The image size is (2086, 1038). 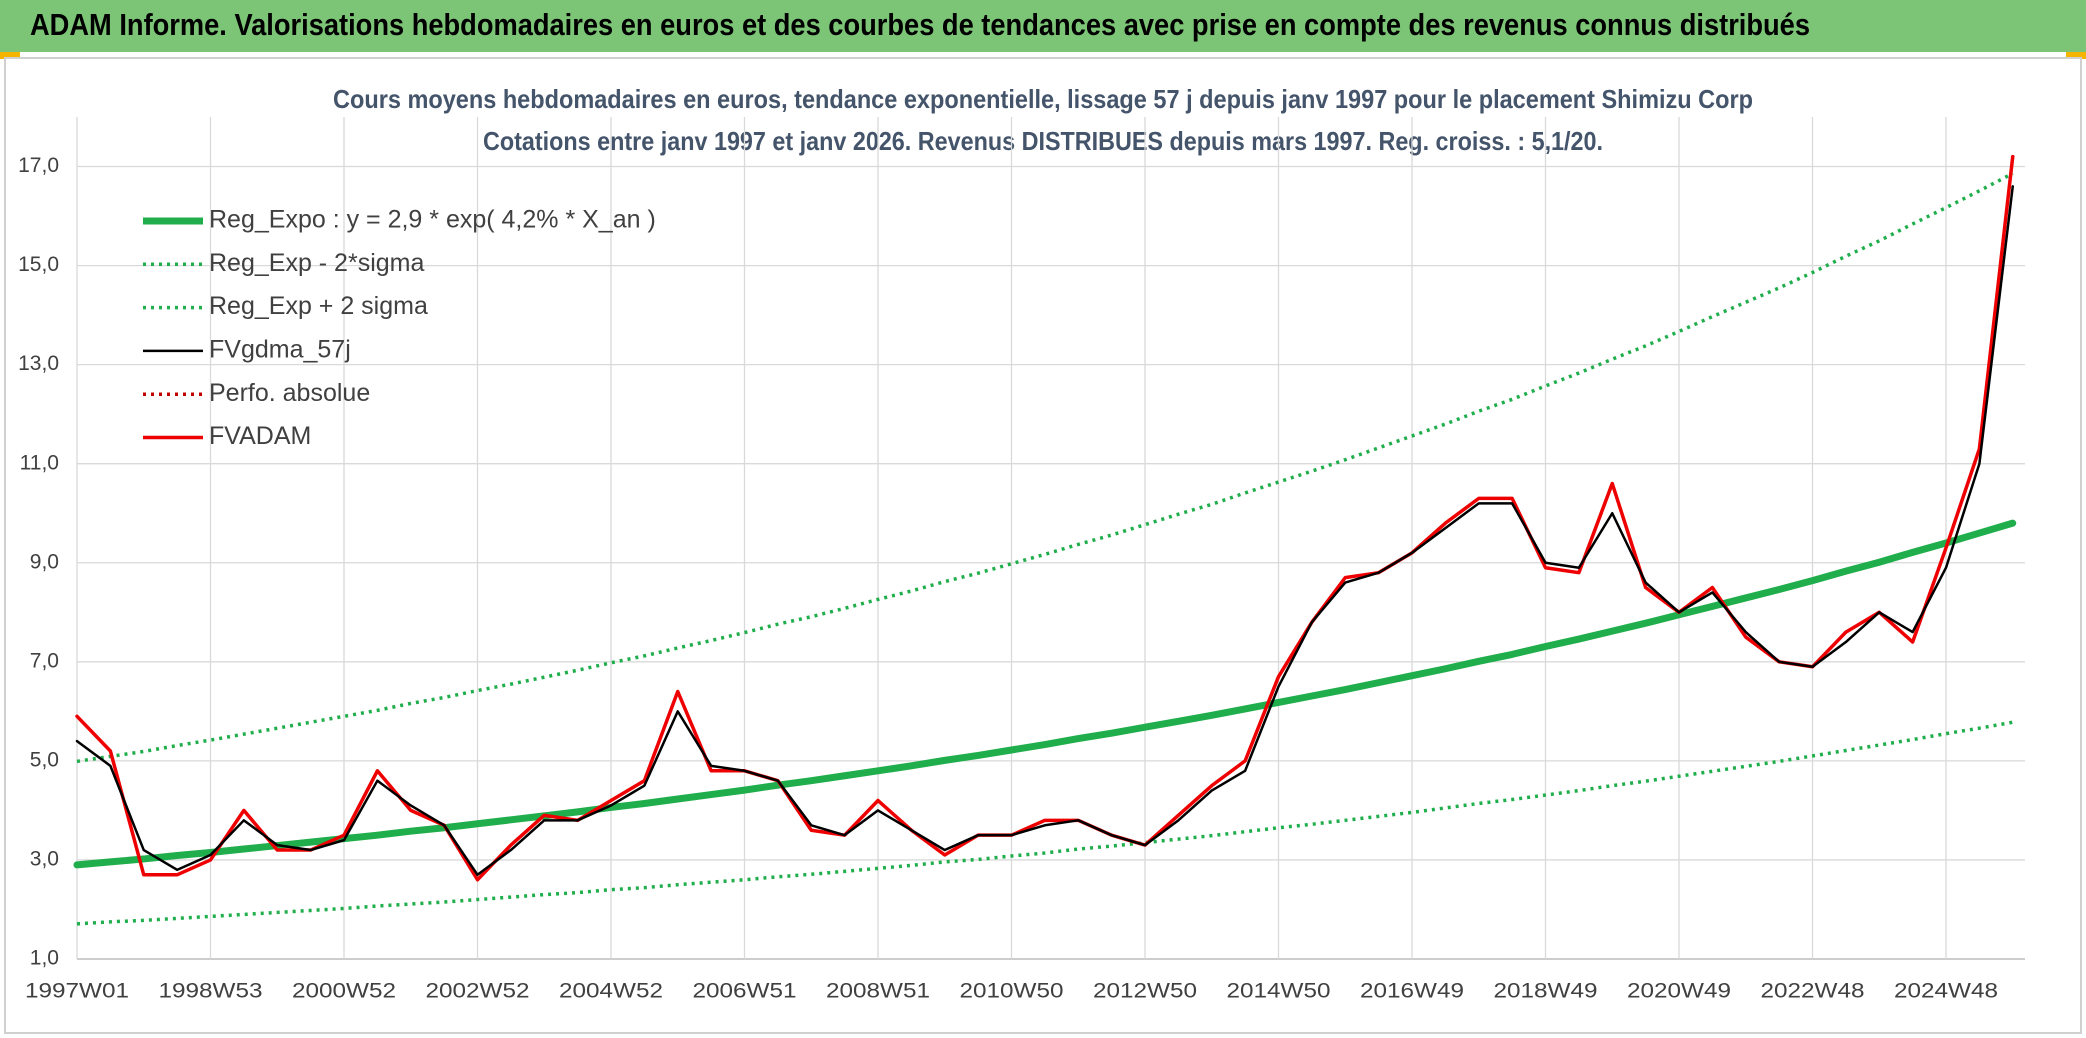 I want to click on legend-label: Reg_Expo : y = 2,9 * exp( 4,2% * X_an ), so click(x=432, y=220).